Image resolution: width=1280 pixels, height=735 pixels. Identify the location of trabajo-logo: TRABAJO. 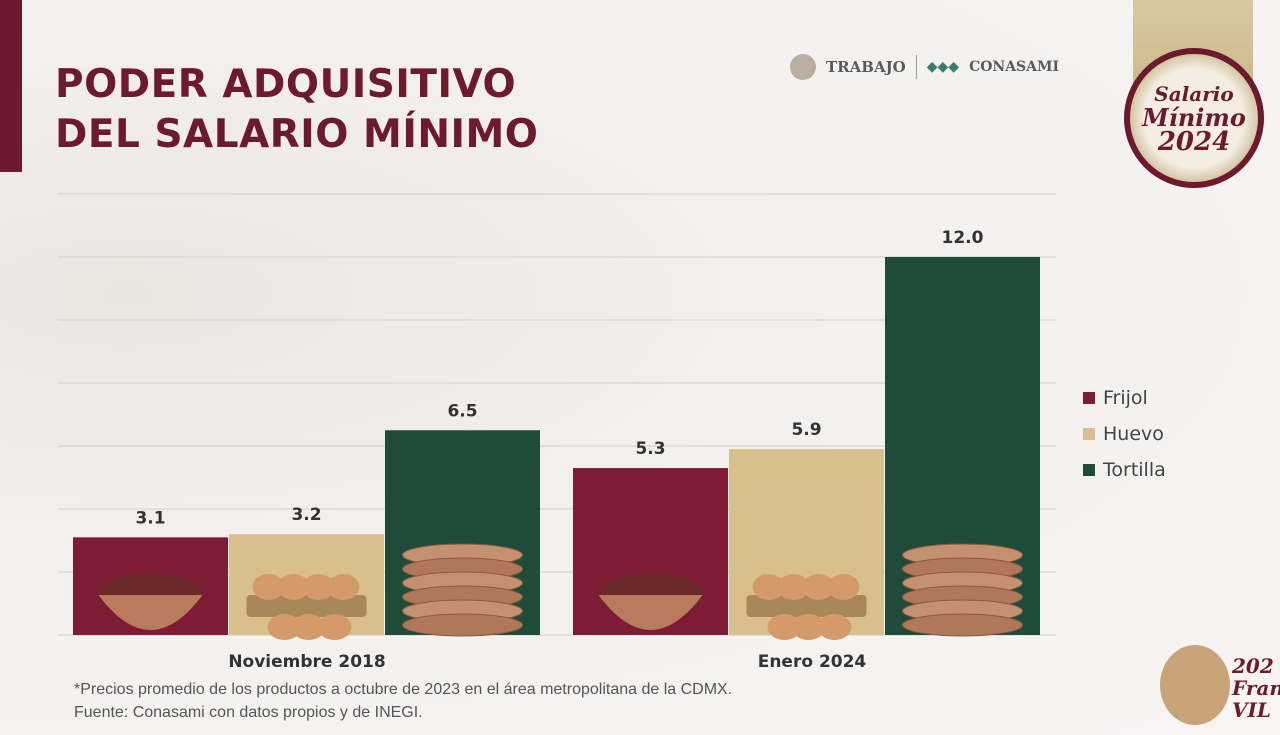
(866, 67).